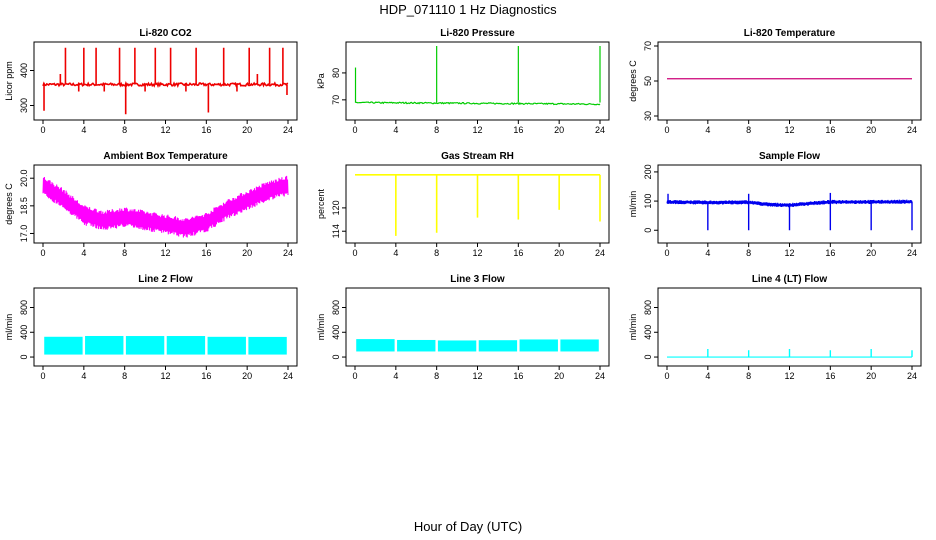  What do you see at coordinates (477, 279) in the screenshot?
I see `panel-title: Line 3 Flow` at bounding box center [477, 279].